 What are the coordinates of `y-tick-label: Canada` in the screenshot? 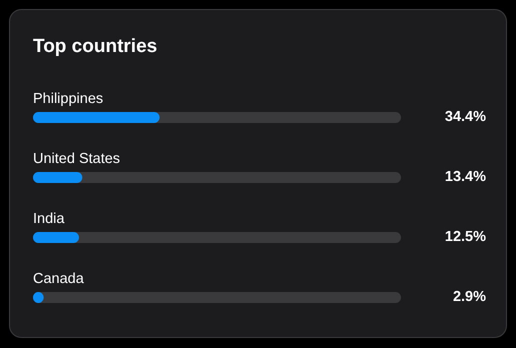 It's located at (59, 279).